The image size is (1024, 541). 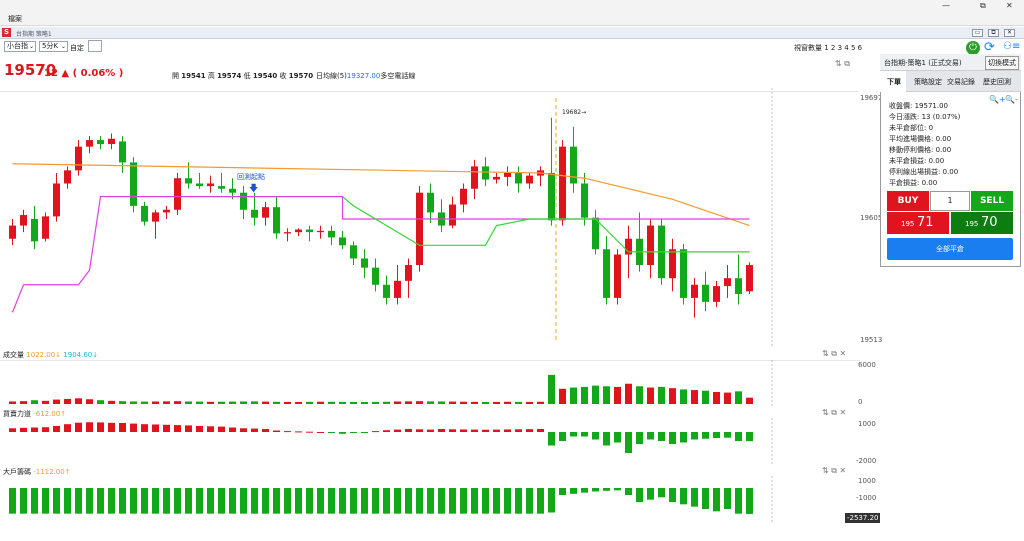 I want to click on sell-button: SELL, so click(x=992, y=201).